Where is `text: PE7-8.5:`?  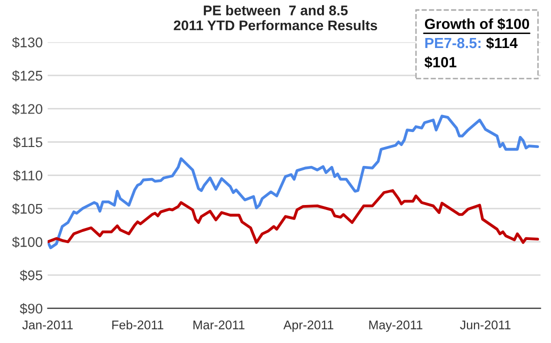 text: PE7-8.5: is located at coordinates (452, 43).